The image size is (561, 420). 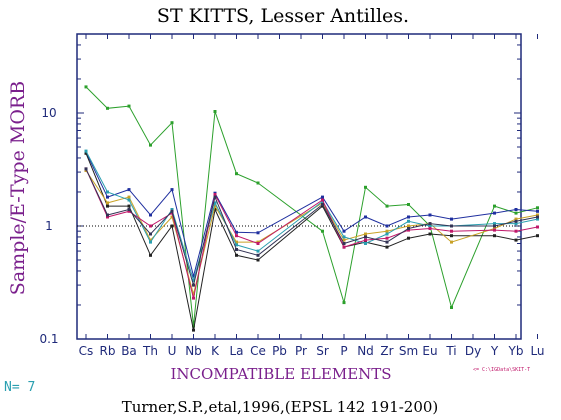 I want to click on y-tick-label: 0.1, so click(x=48, y=339).